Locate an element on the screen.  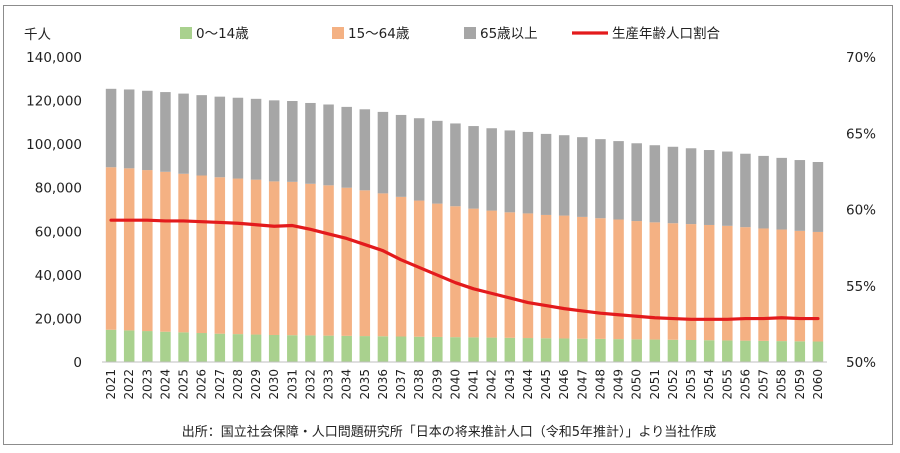
legend-label: 15～64歳 is located at coordinates (379, 34).